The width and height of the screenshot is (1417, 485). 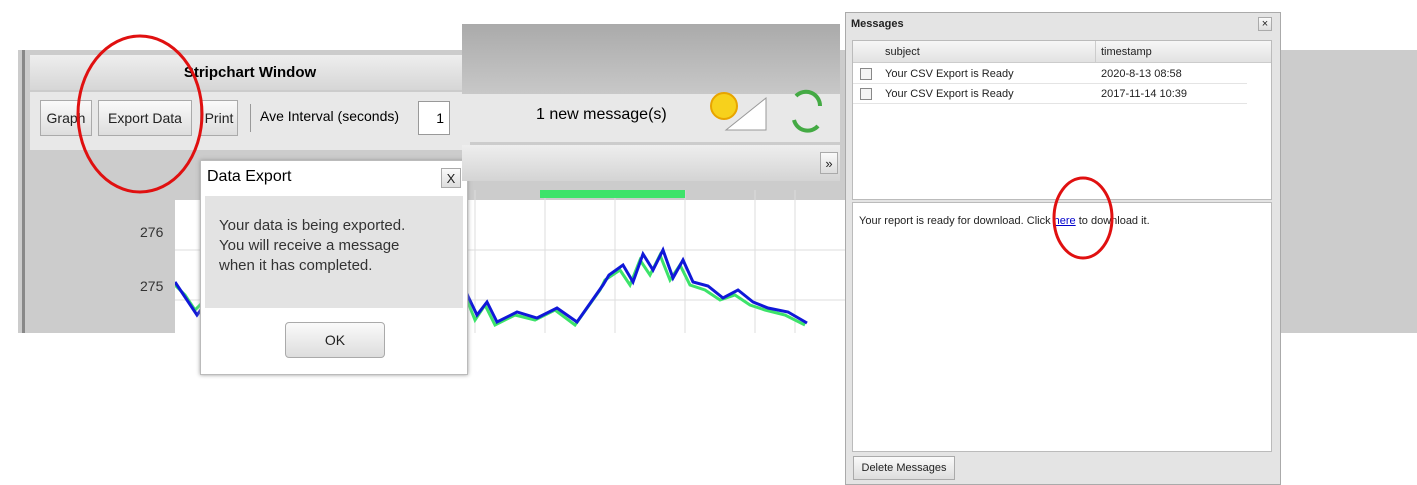 What do you see at coordinates (902, 52) in the screenshot?
I see `column-header: subject` at bounding box center [902, 52].